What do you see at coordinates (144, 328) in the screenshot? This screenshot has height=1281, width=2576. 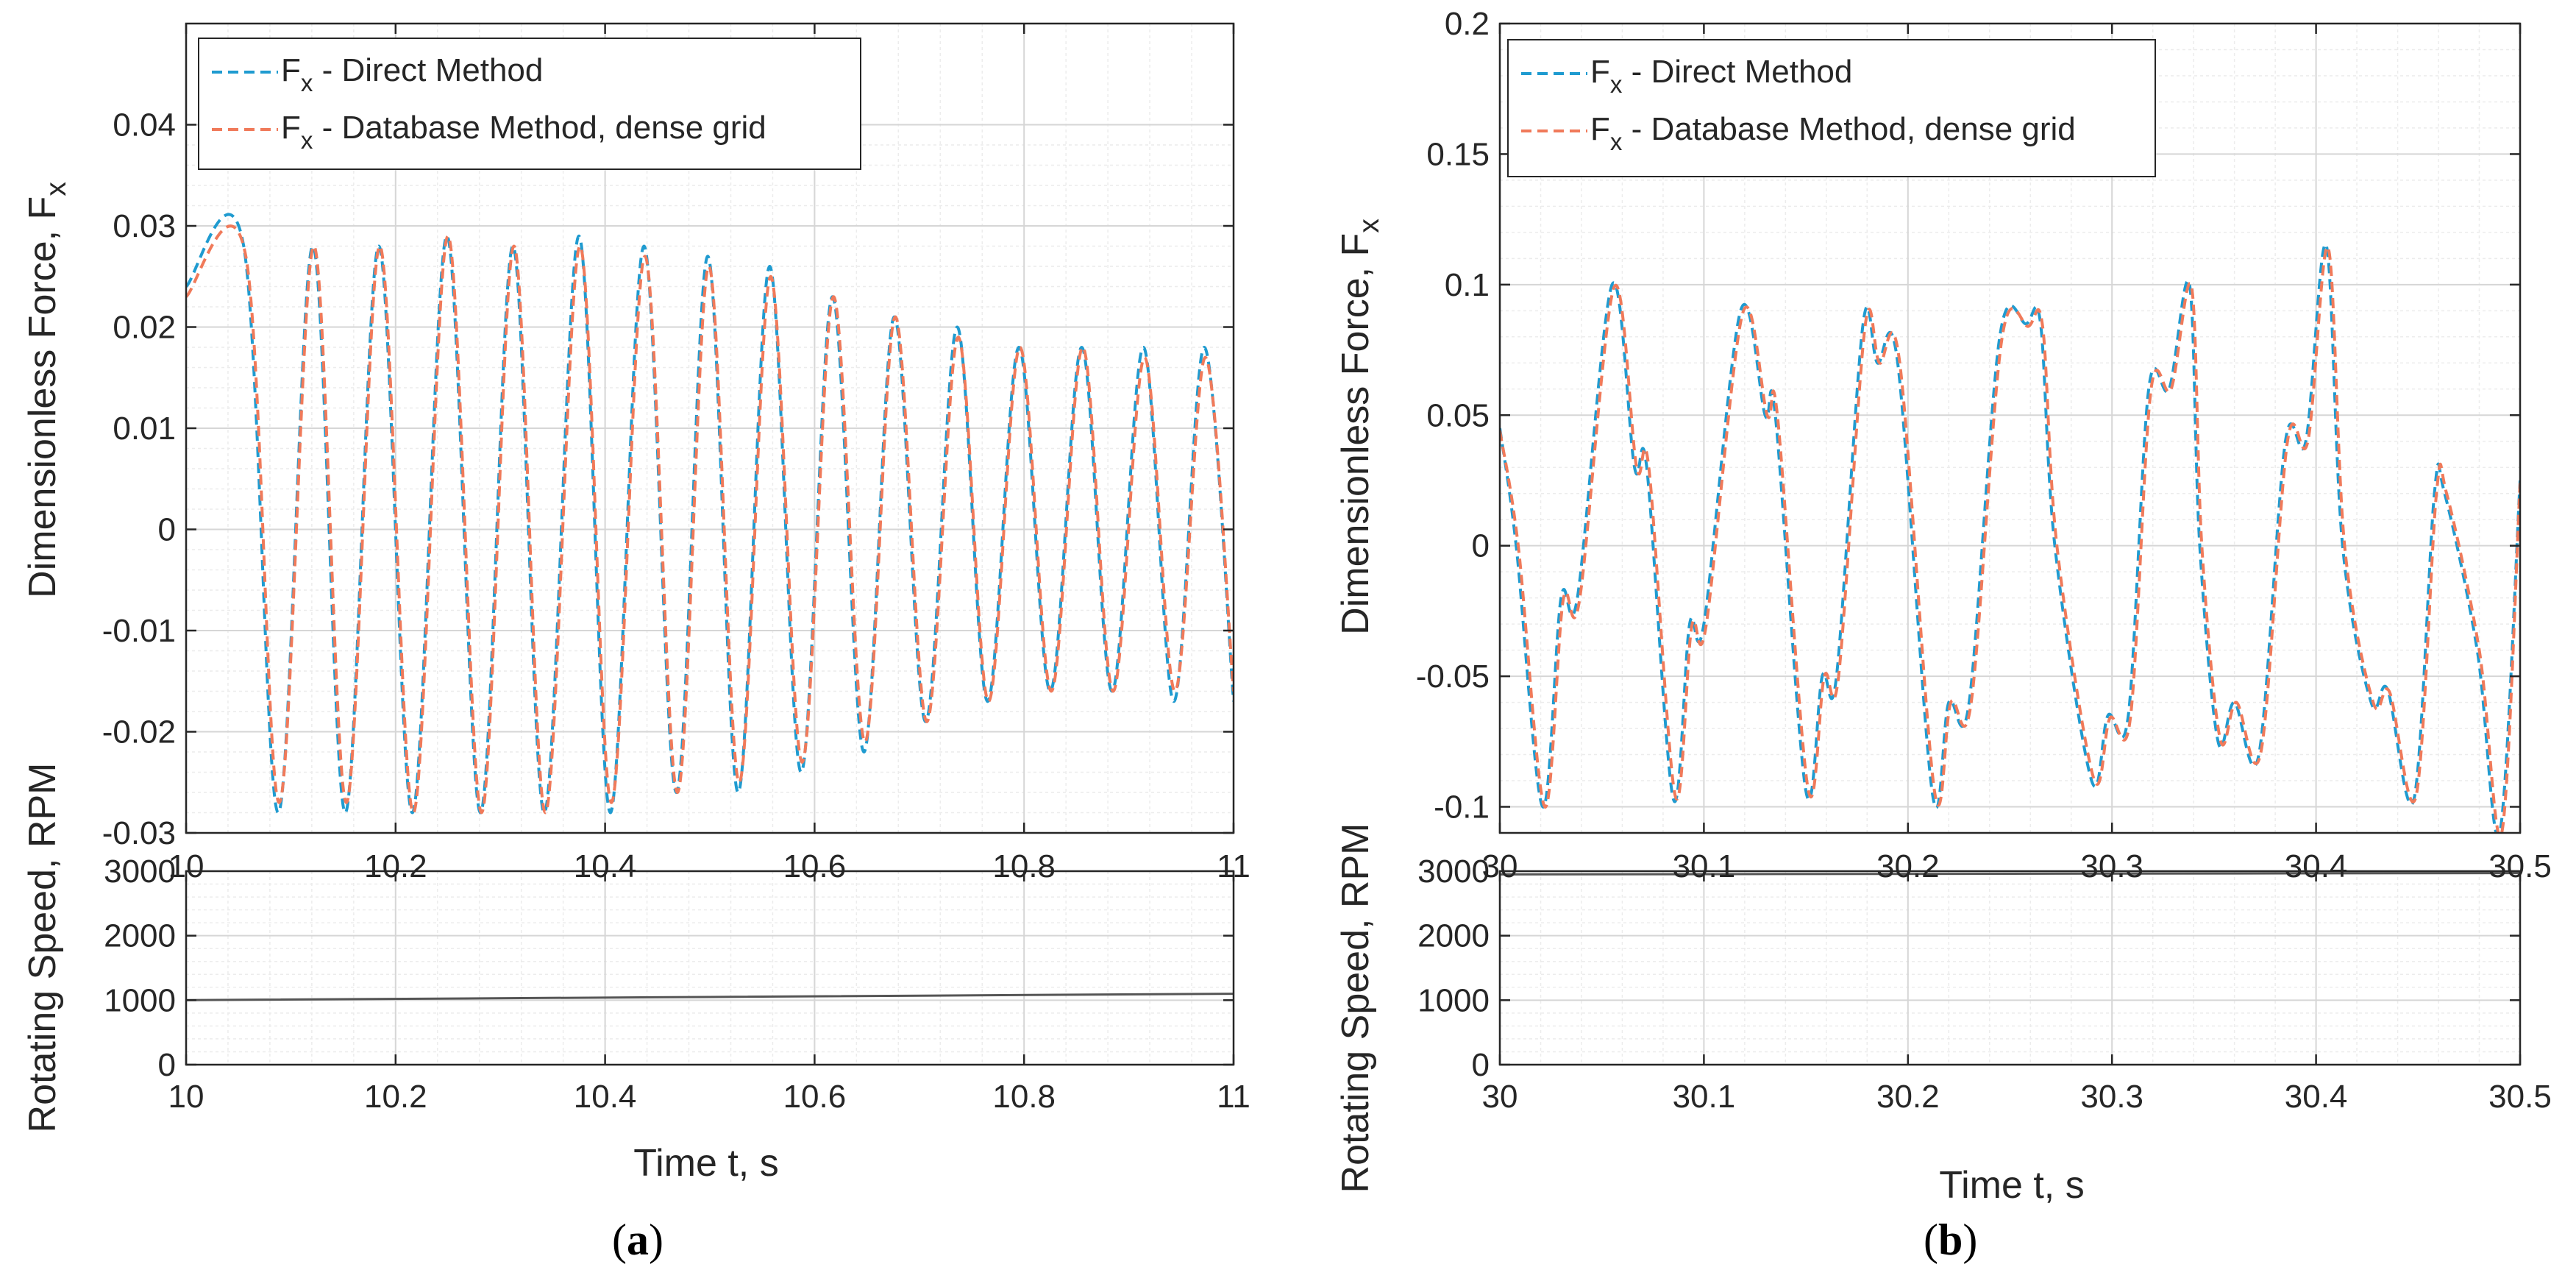 I see `chart-0-force-ytick-label: 0.02` at bounding box center [144, 328].